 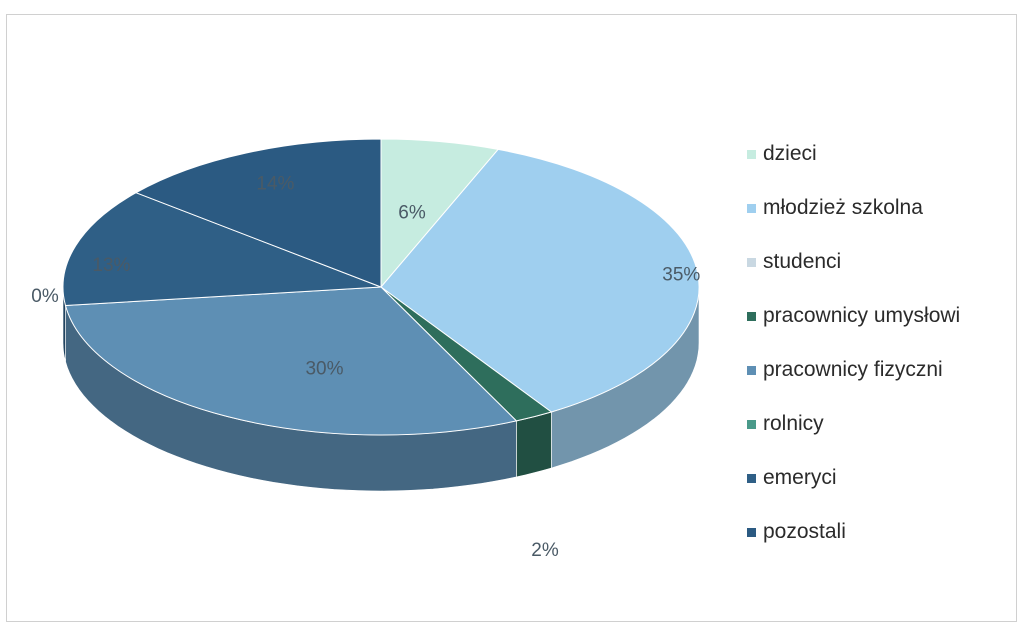 I want to click on legend-item: pracownicy fizyczni, so click(x=885, y=370).